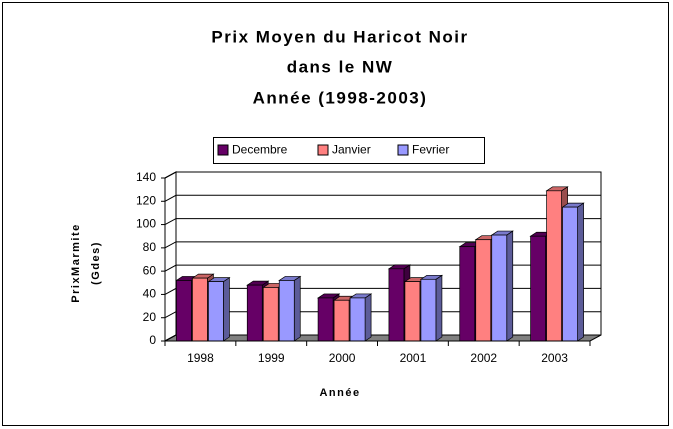 The height and width of the screenshot is (429, 673). What do you see at coordinates (170, 256) in the screenshot?
I see `side-wall` at bounding box center [170, 256].